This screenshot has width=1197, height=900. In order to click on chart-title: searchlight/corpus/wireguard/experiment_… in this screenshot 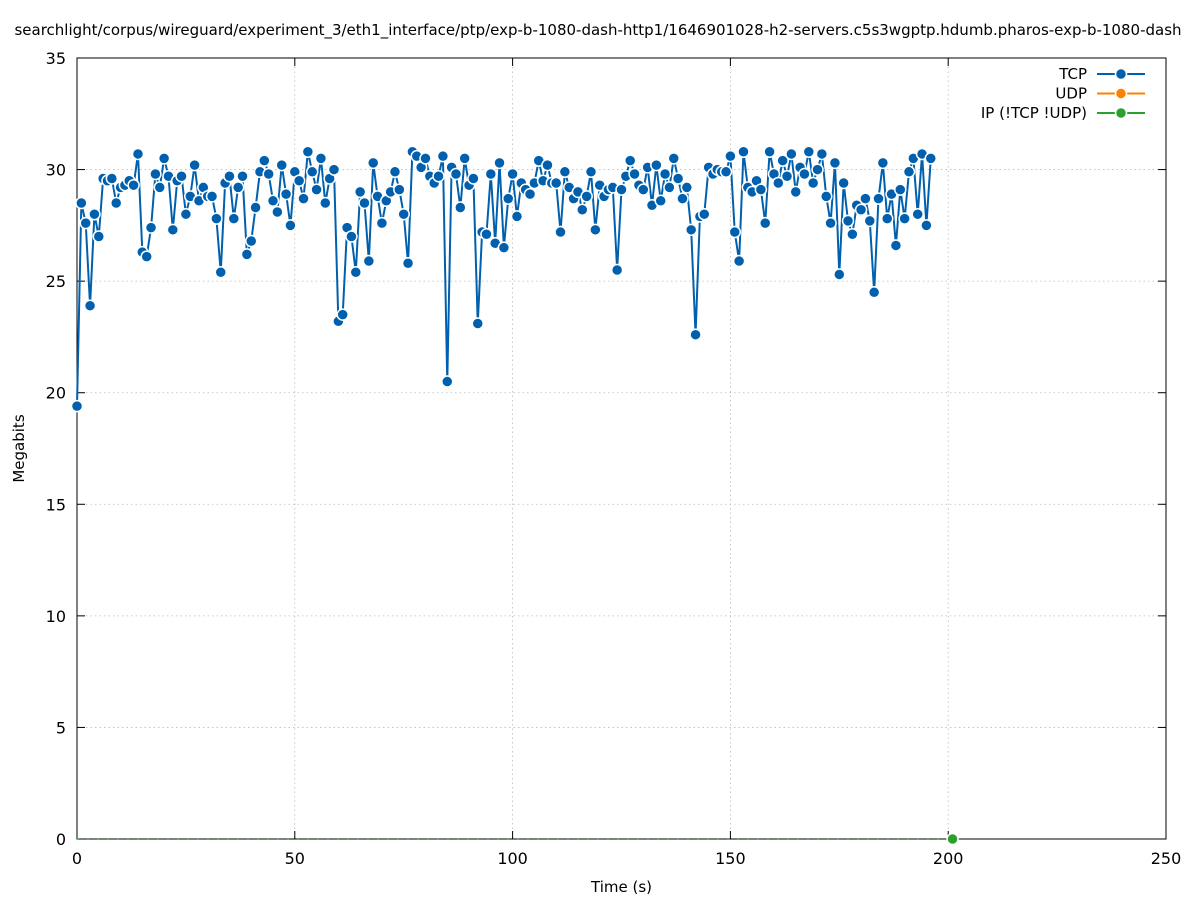, I will do `click(597, 30)`.